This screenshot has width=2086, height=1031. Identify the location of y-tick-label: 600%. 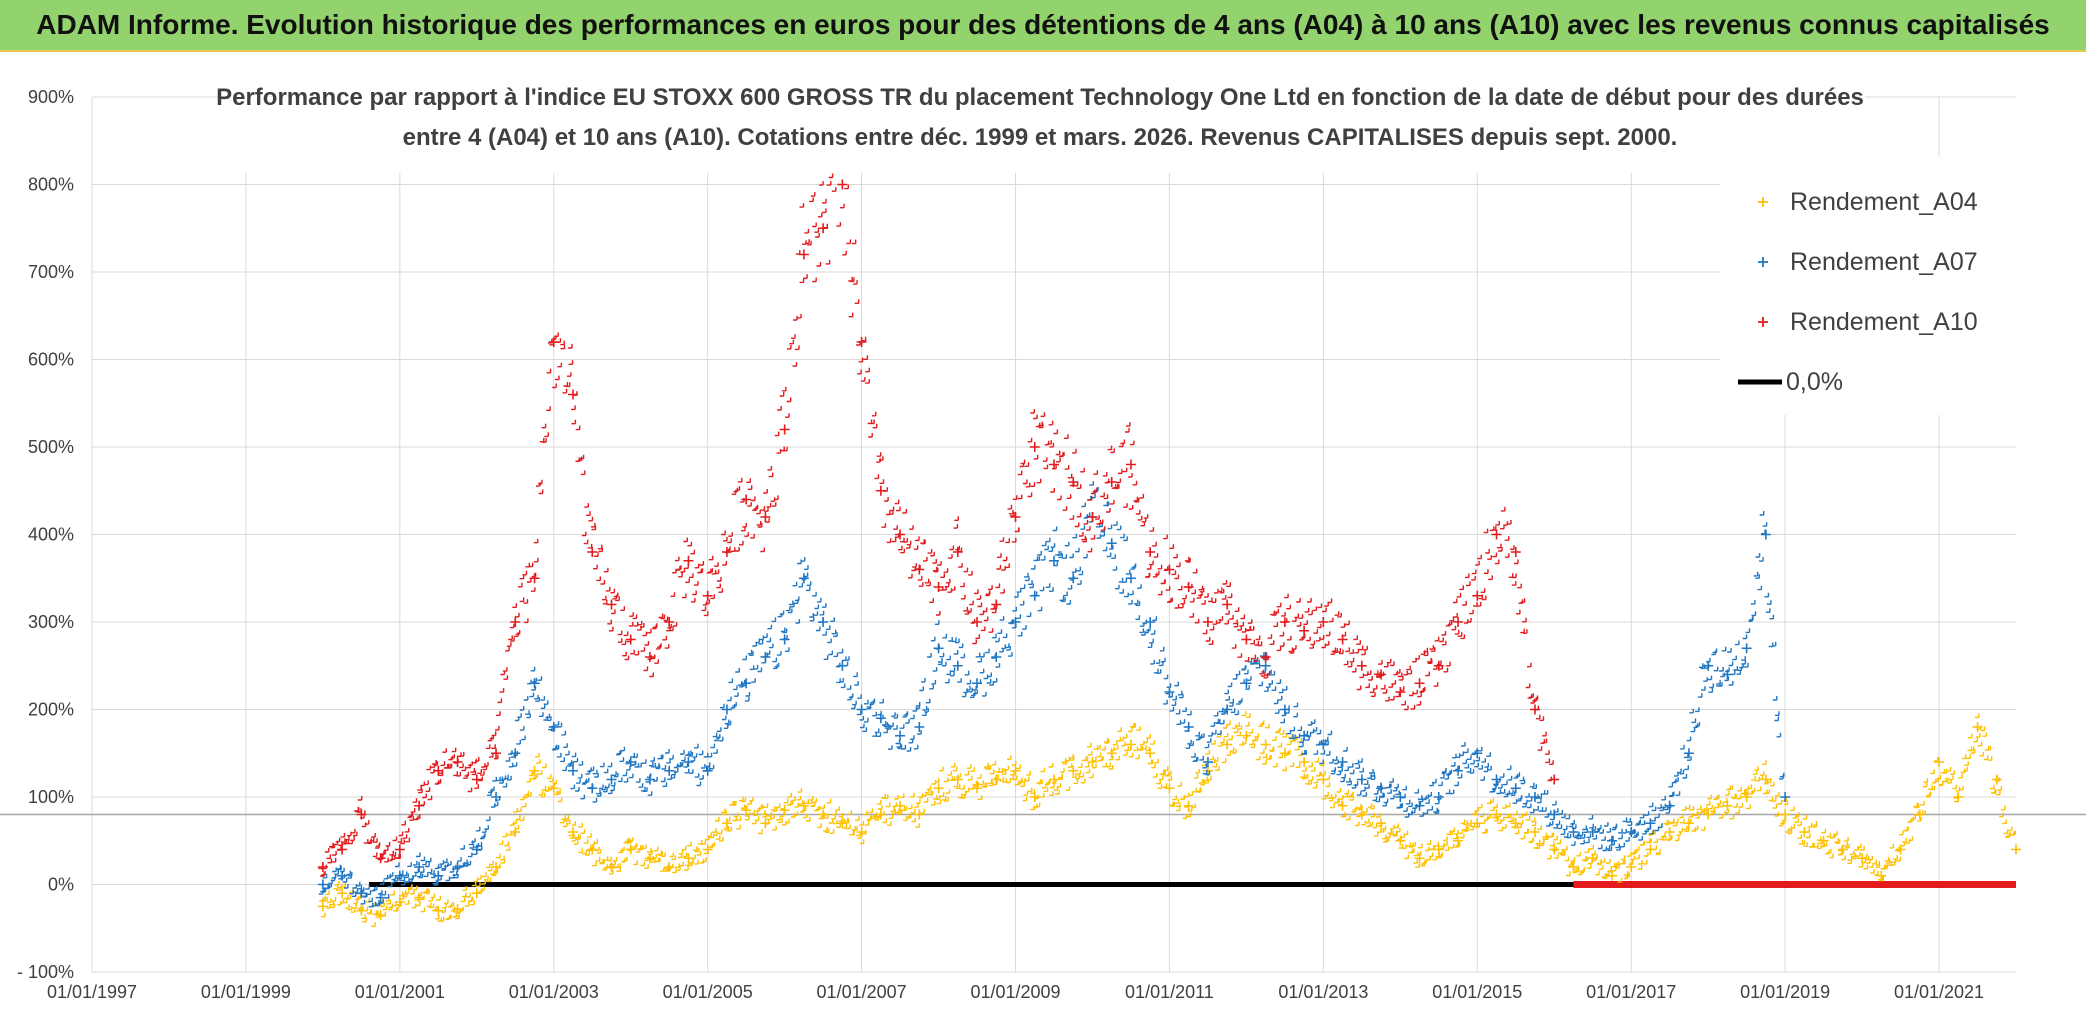
(51, 360).